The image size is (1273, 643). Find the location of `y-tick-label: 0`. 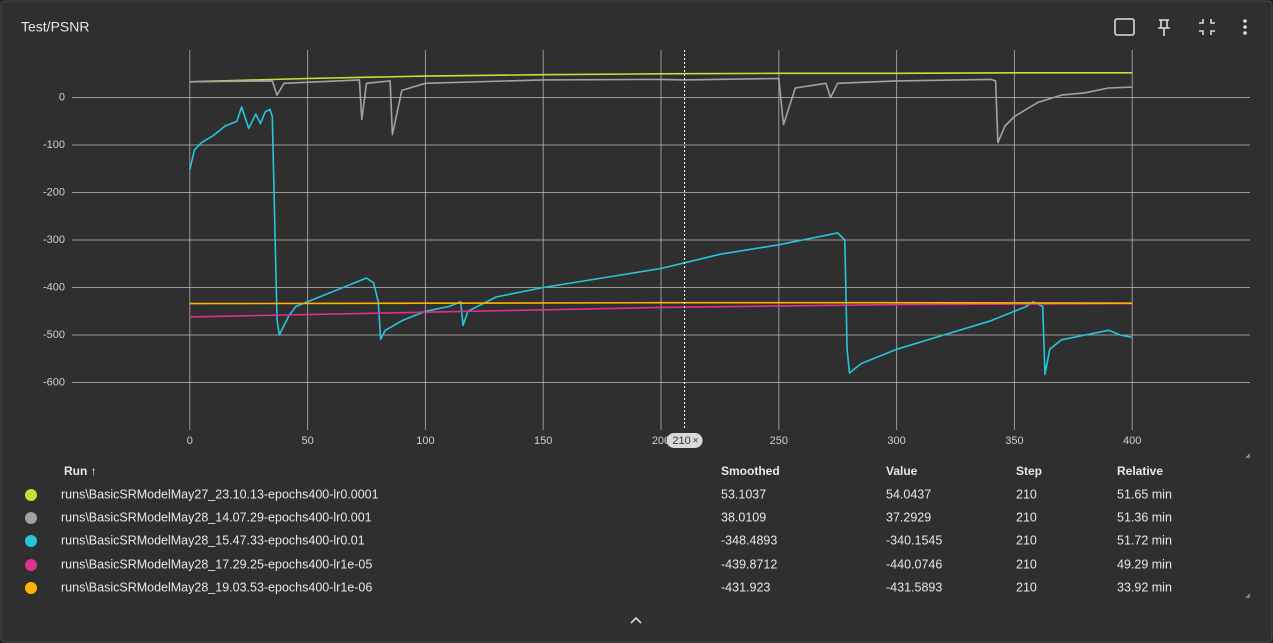

y-tick-label: 0 is located at coordinates (62, 97).